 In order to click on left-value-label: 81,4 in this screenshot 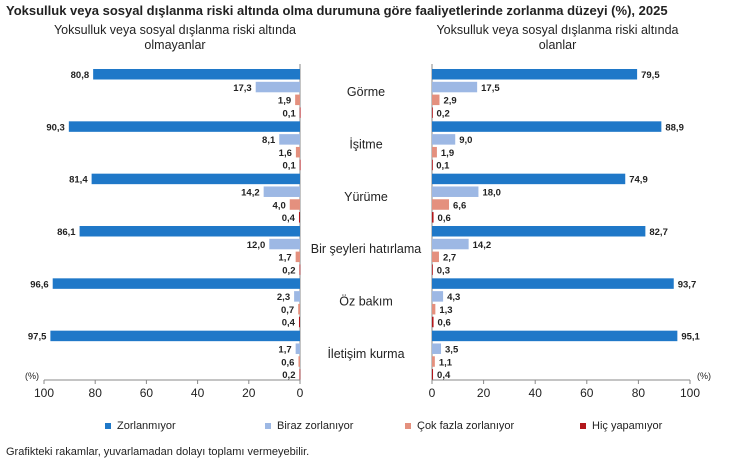, I will do `click(78, 180)`.